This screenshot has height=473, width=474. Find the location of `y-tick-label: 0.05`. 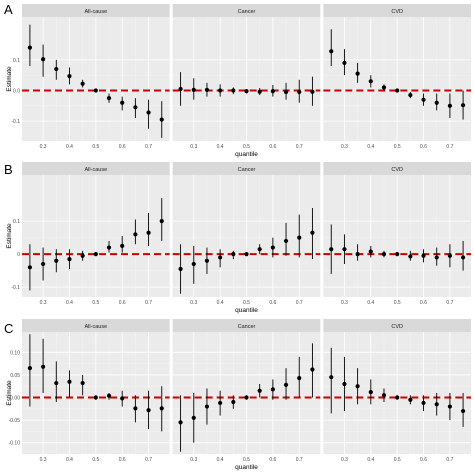

y-tick-label: 0.05 is located at coordinates (15, 376).